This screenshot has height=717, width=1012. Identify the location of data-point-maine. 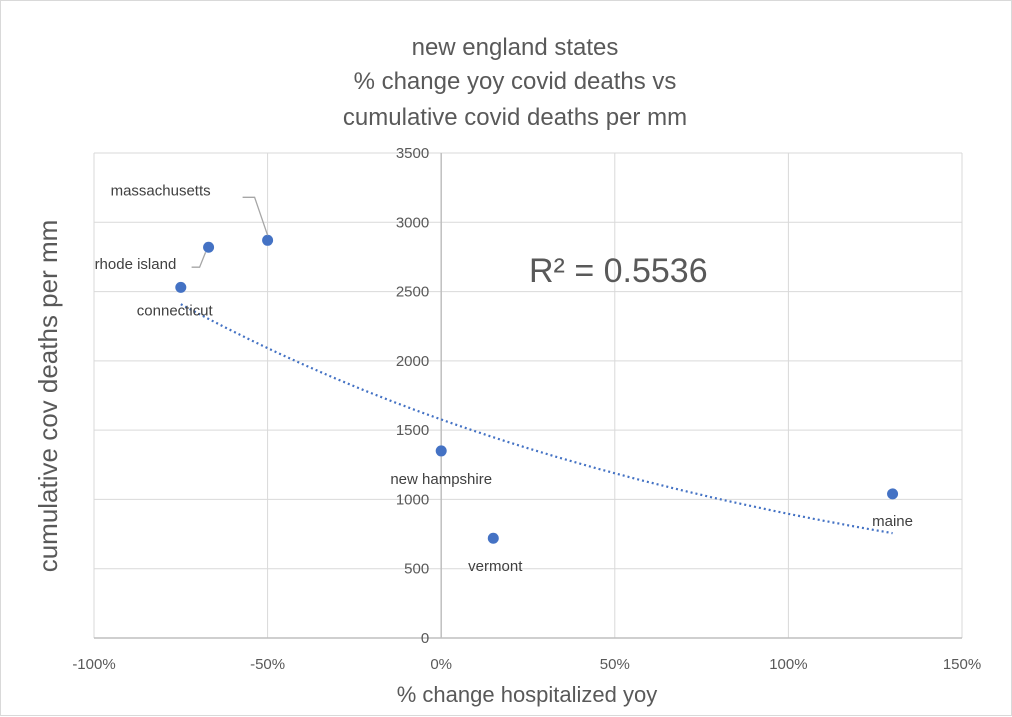
(893, 494).